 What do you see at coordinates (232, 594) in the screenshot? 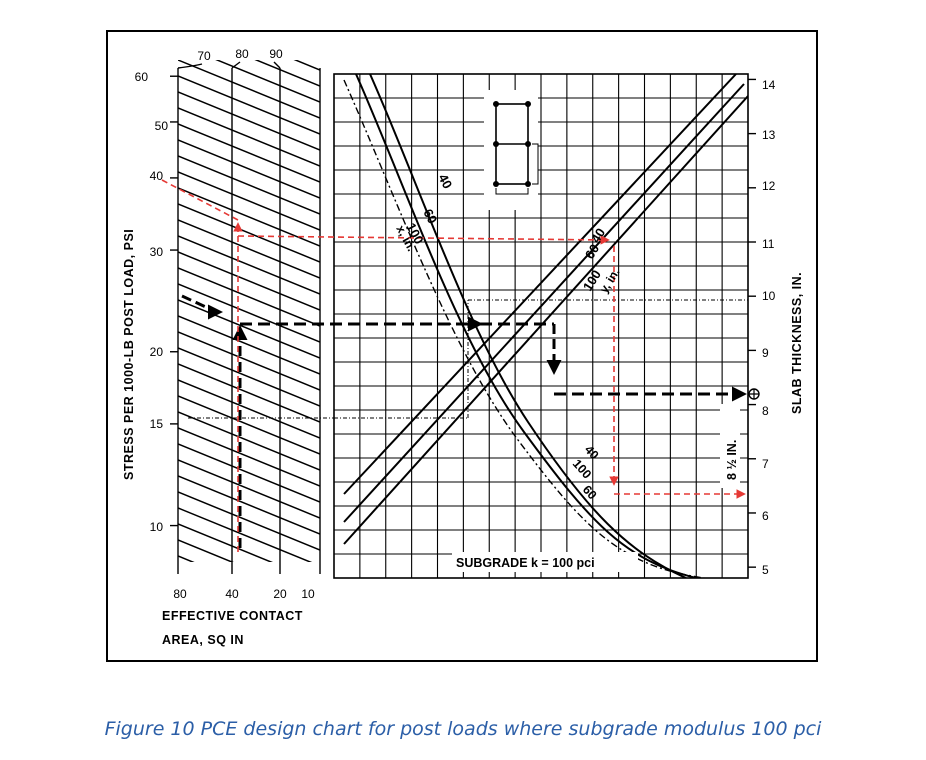
I see `left-bottom-tick: 40` at bounding box center [232, 594].